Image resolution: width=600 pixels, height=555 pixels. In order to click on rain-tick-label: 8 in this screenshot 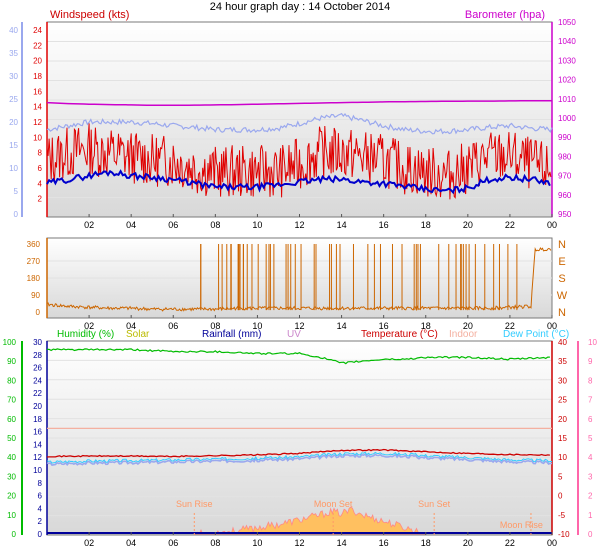, I will do `click(40, 483)`.